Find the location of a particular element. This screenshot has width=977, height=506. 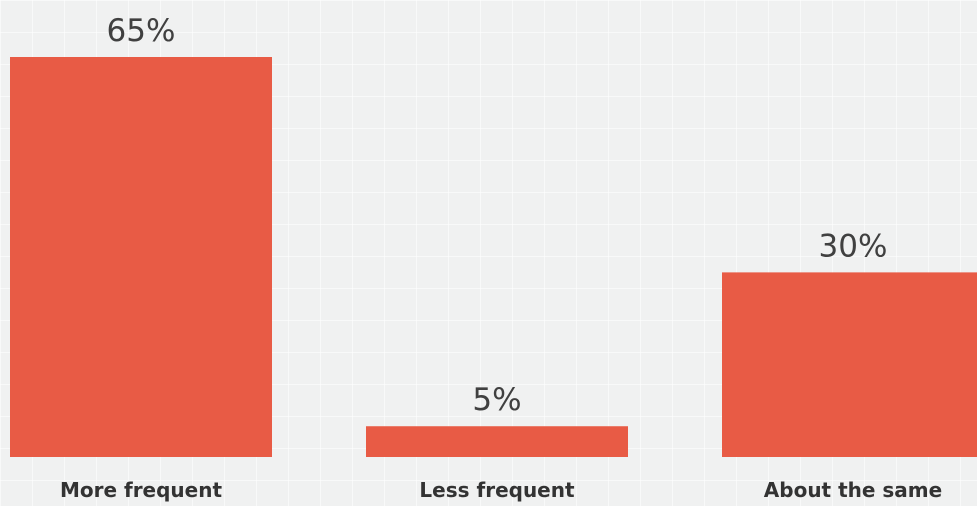

category-label-0: More frequent is located at coordinates (141, 490).